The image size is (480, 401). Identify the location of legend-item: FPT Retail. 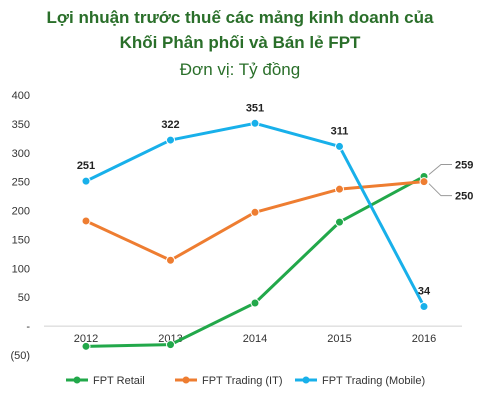
(105, 381).